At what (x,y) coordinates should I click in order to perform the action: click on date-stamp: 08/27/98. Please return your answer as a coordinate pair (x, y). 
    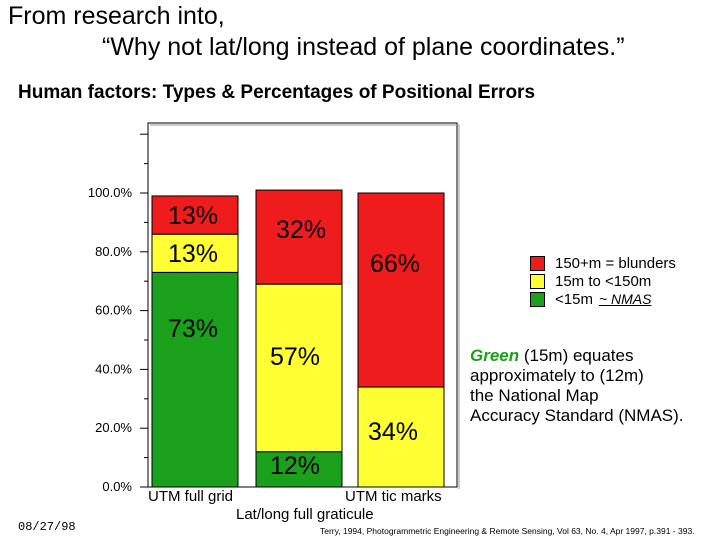
    Looking at the image, I should click on (47, 527).